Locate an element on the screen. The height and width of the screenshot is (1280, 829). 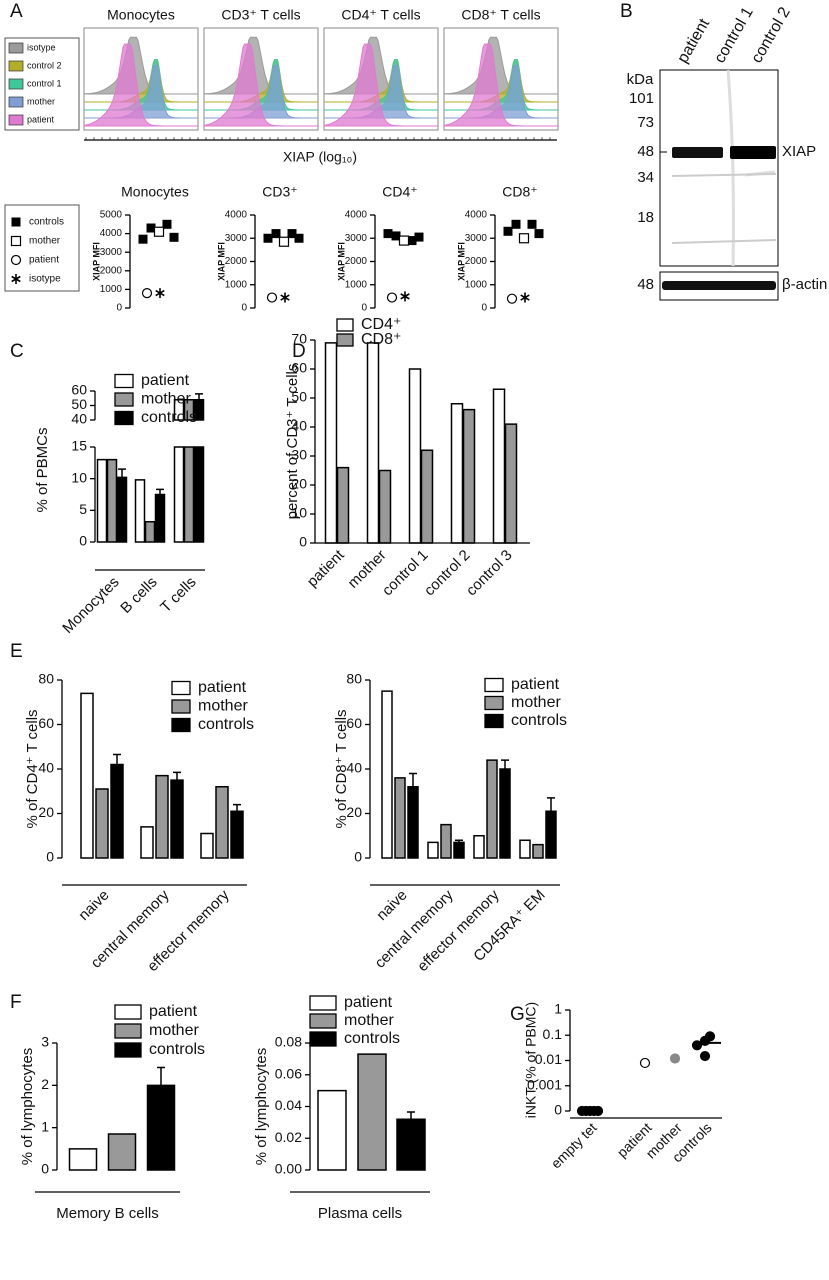
y-tick-label: 1000 is located at coordinates (111, 289).